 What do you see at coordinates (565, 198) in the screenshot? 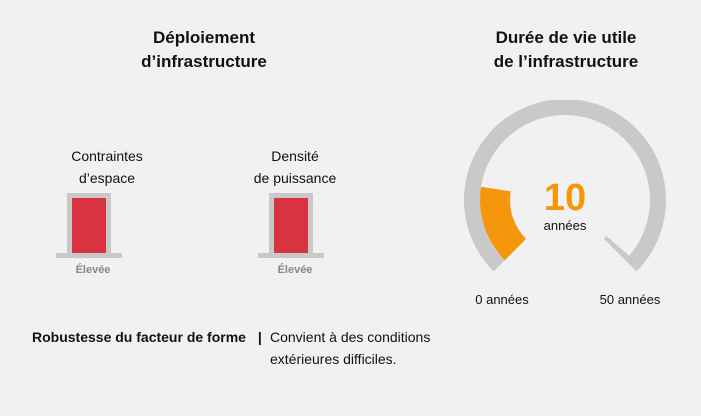
I see `lifespan-value: 10` at bounding box center [565, 198].